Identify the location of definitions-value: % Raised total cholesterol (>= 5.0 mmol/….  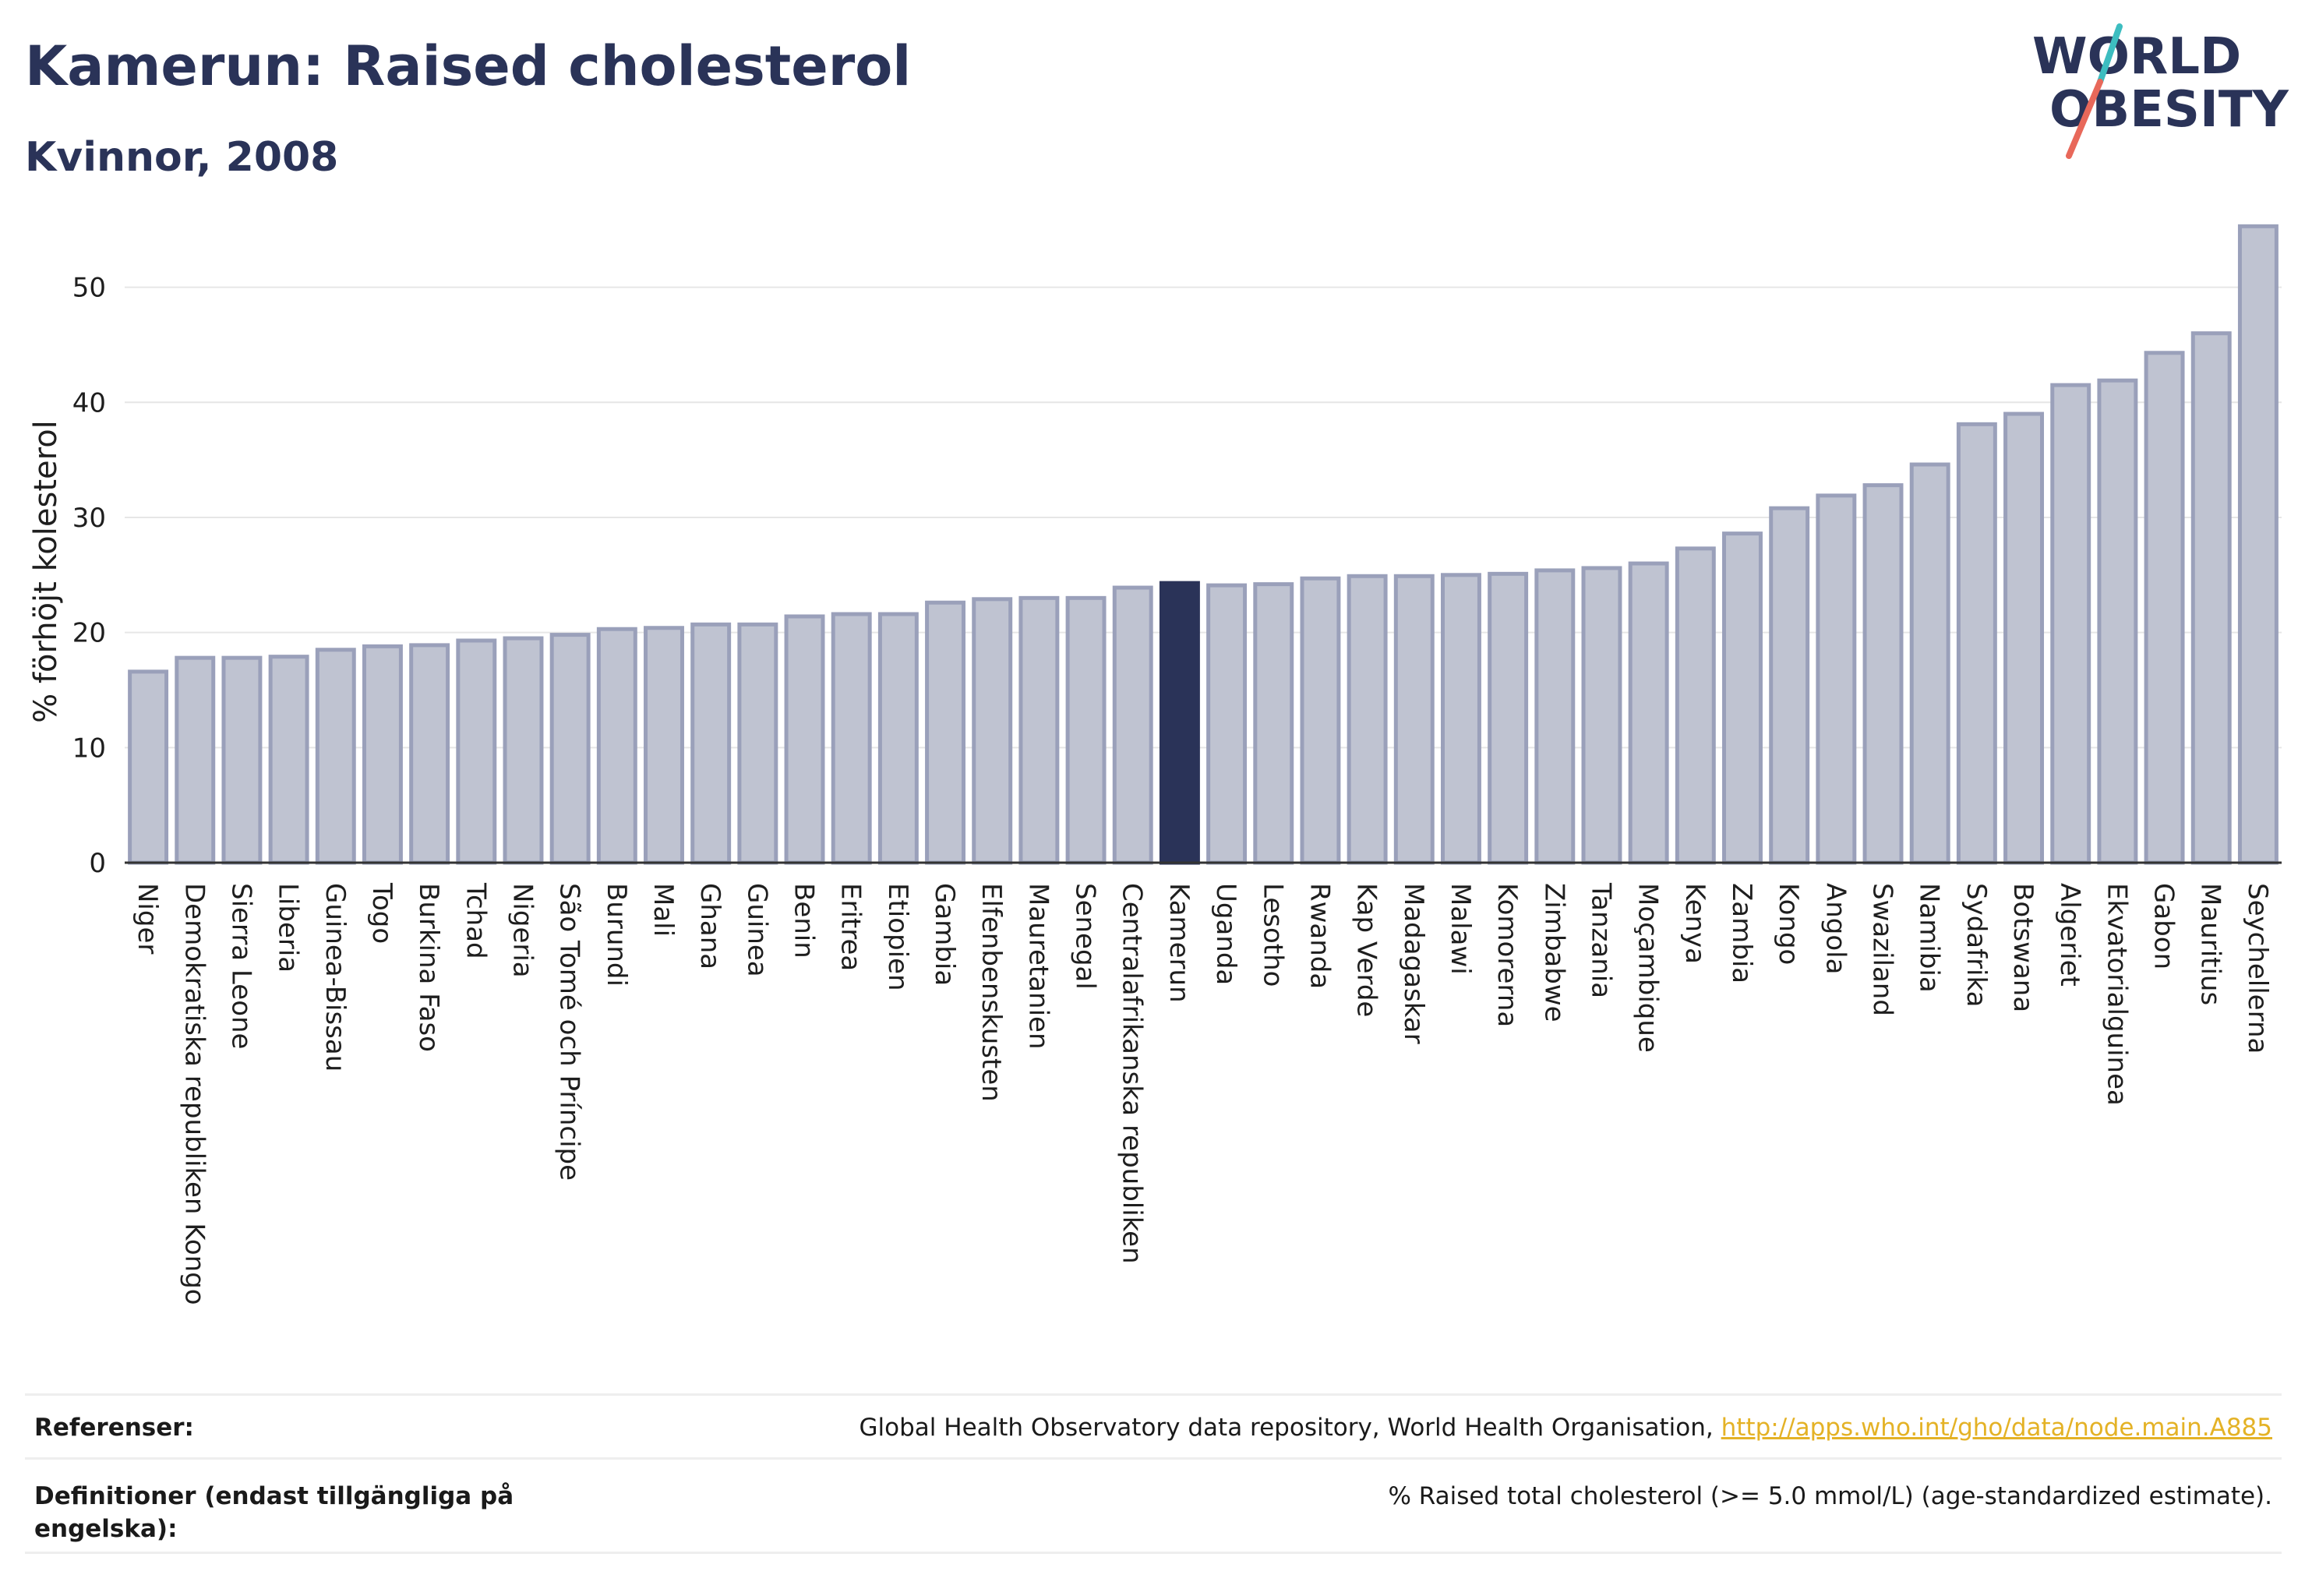
(1830, 1496).